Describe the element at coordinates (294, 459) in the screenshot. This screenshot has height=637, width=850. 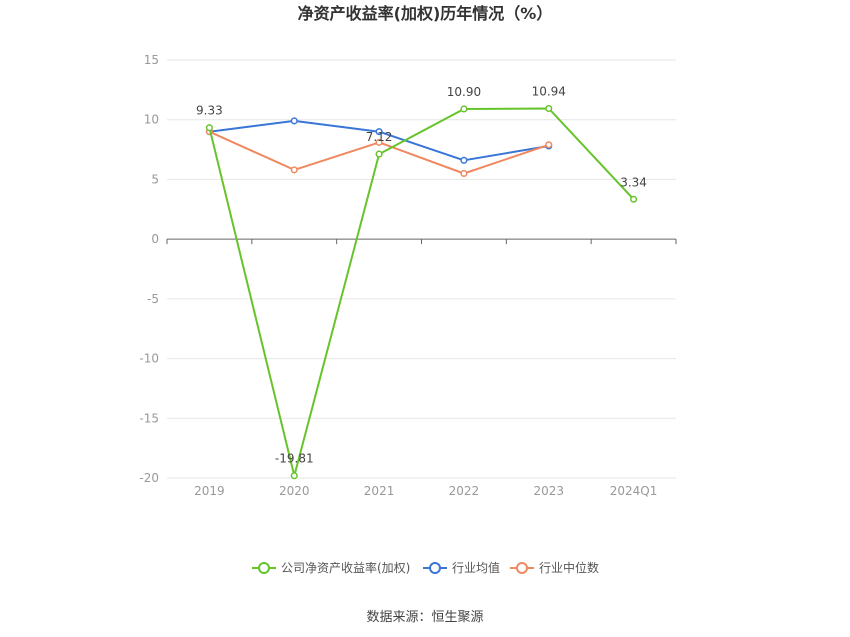
I see `data-label: -19.81` at that location.